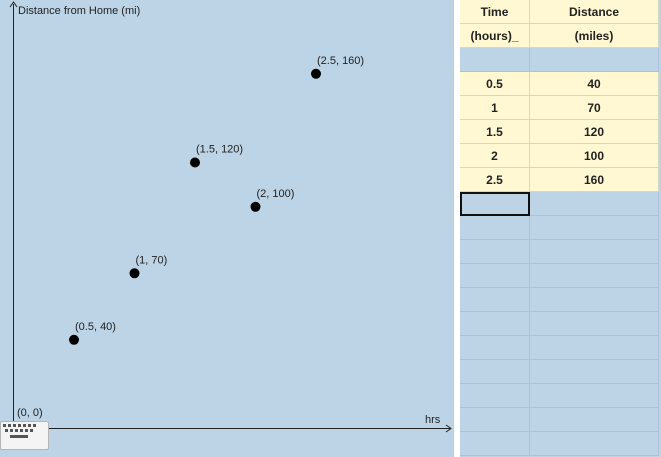 The image size is (661, 457). Describe the element at coordinates (13, 4) in the screenshot. I see `y-axis-arrow` at that location.